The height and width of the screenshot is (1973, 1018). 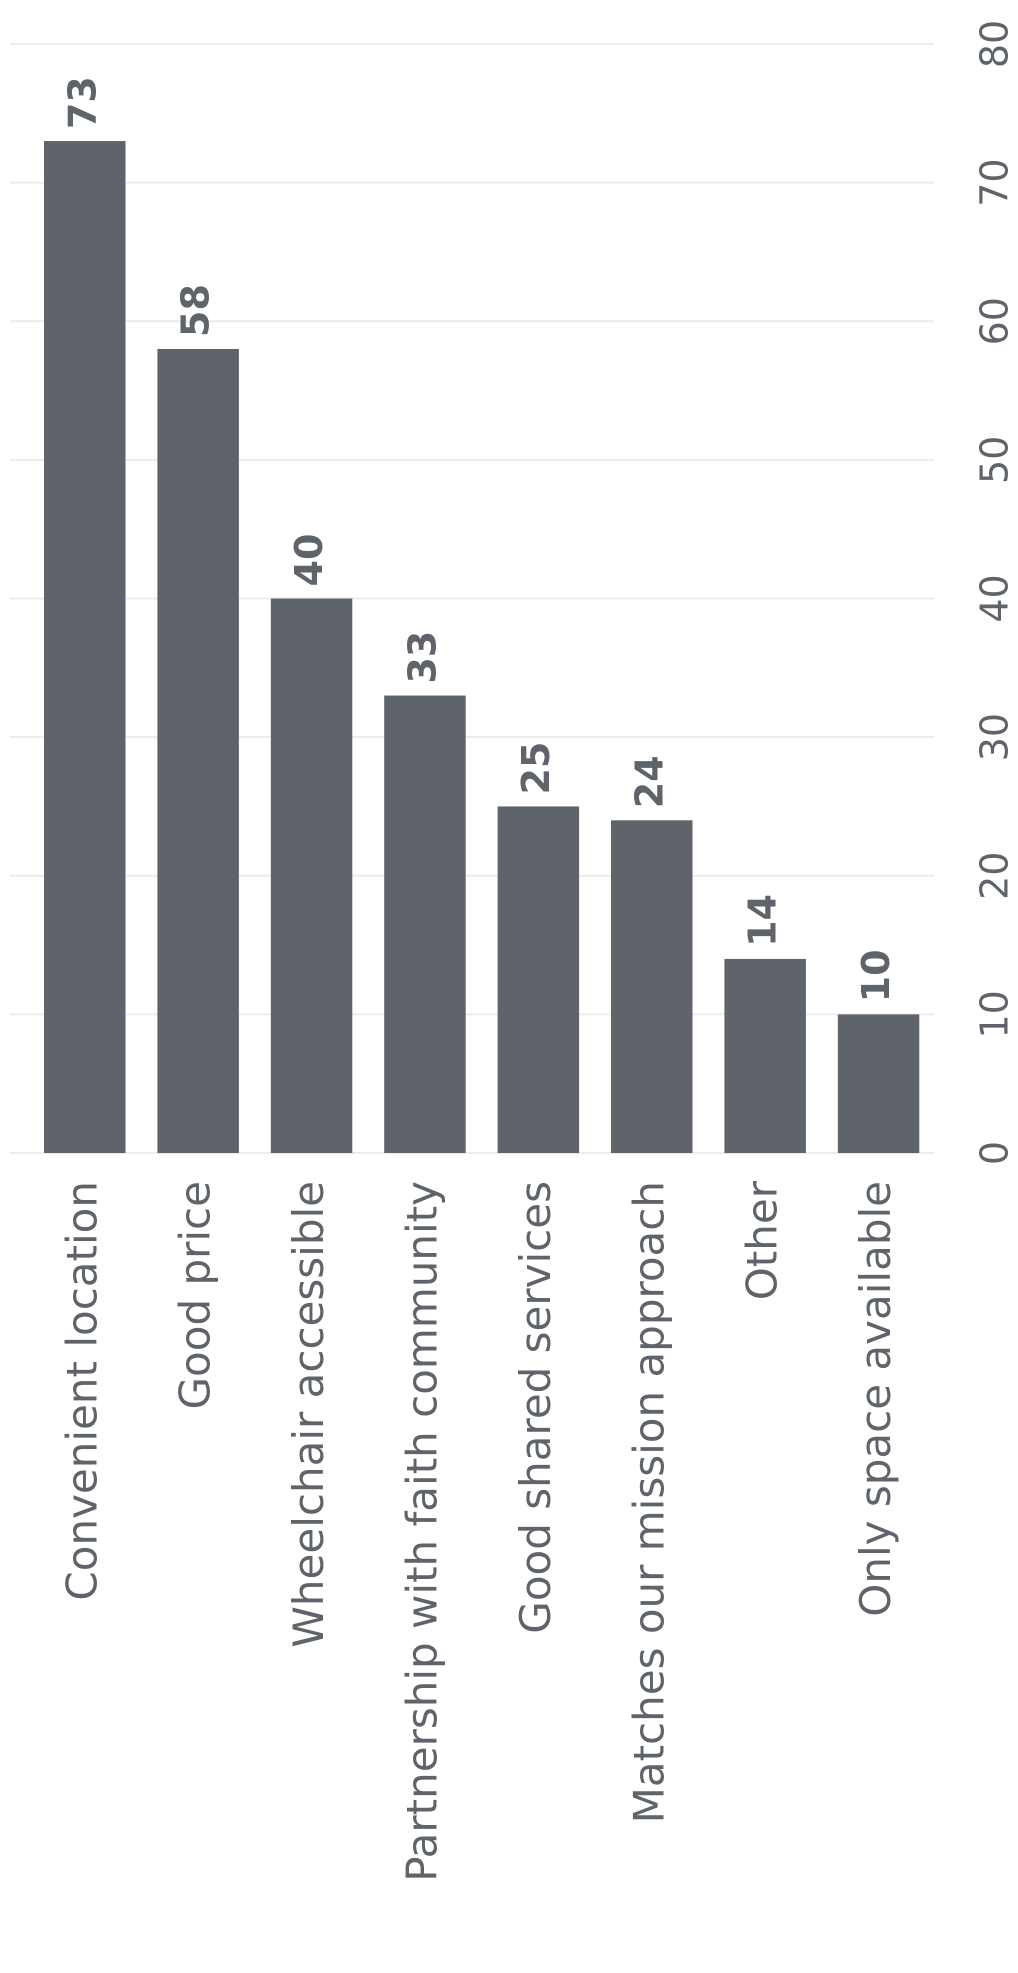 I want to click on value-label: 40, so click(x=309, y=560).